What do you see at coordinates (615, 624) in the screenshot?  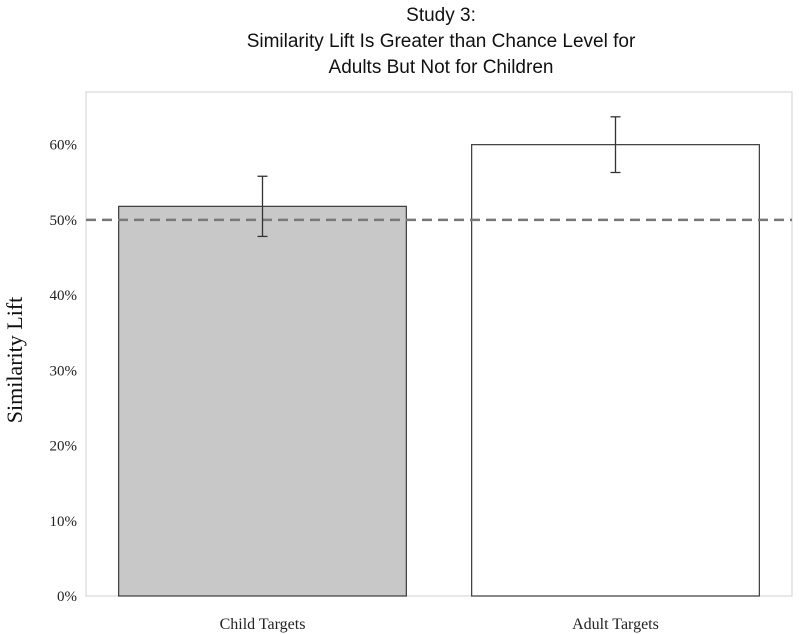 I see `x-category-label: Adult Targets` at bounding box center [615, 624].